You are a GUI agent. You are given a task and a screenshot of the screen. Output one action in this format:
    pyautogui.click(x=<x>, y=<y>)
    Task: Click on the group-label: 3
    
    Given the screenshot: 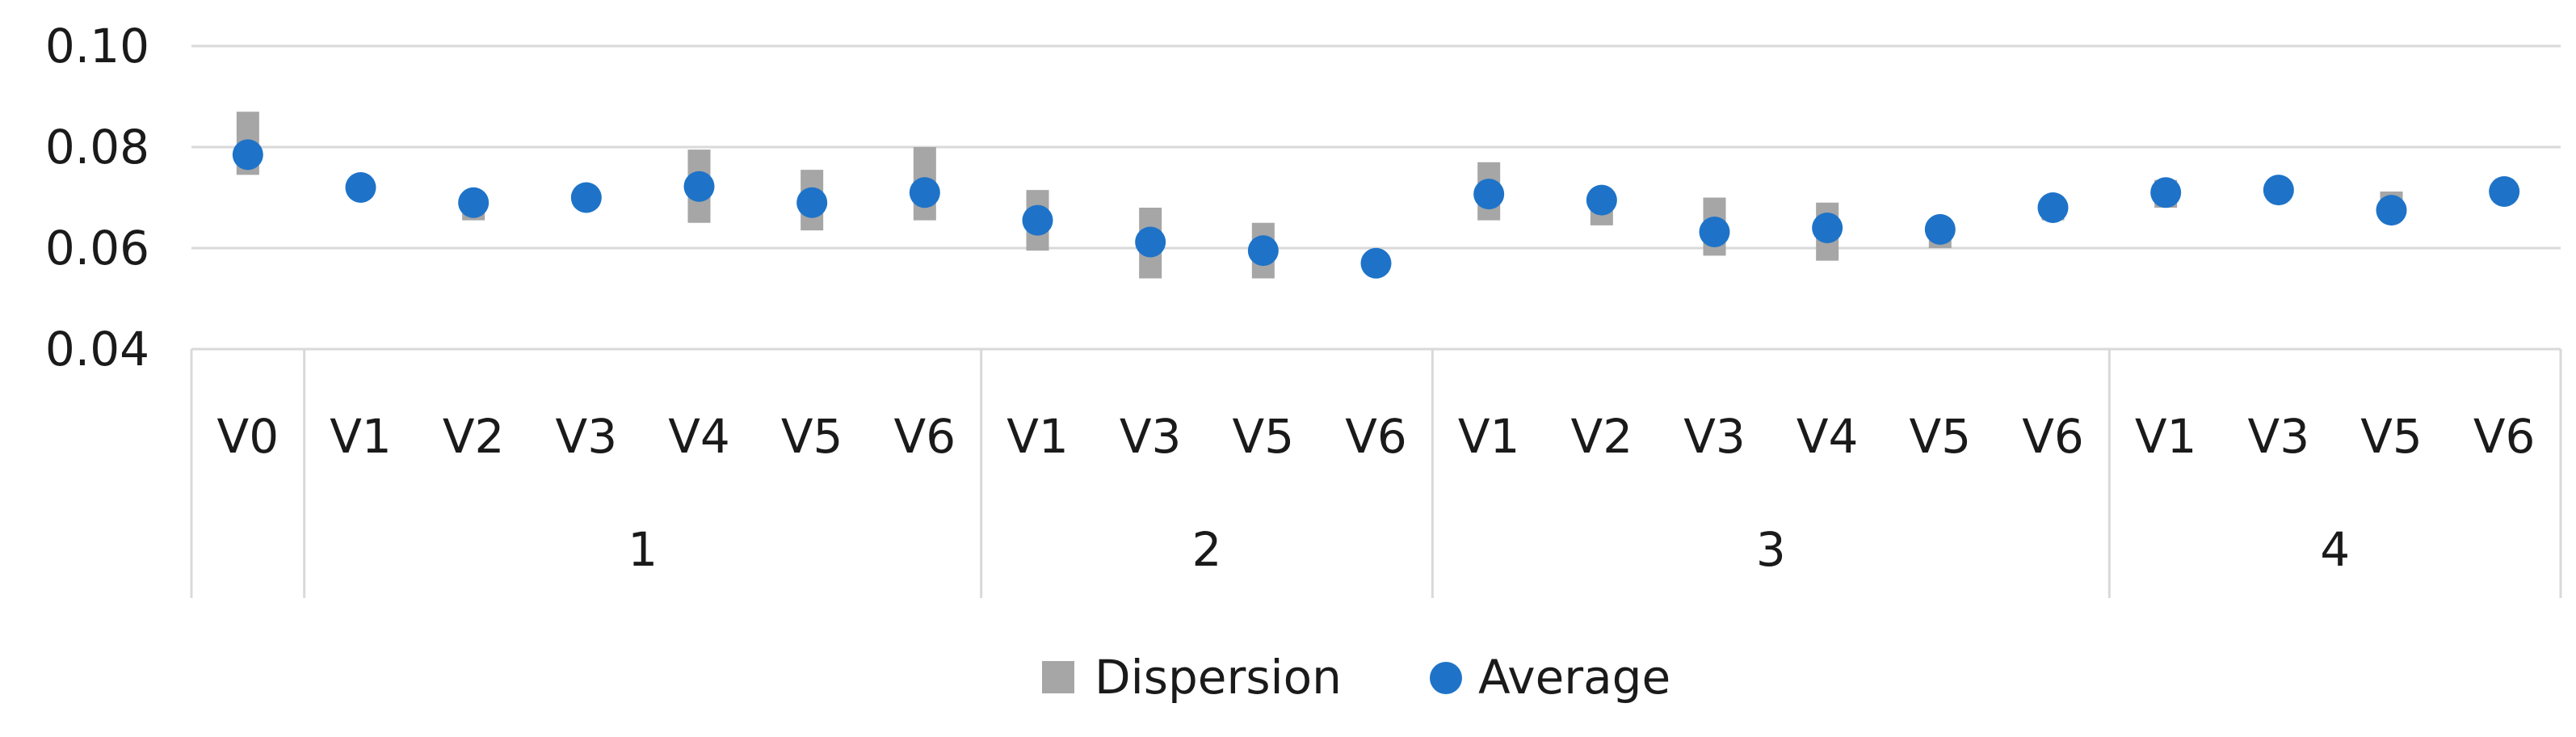 What is the action you would take?
    pyautogui.click(x=1771, y=549)
    